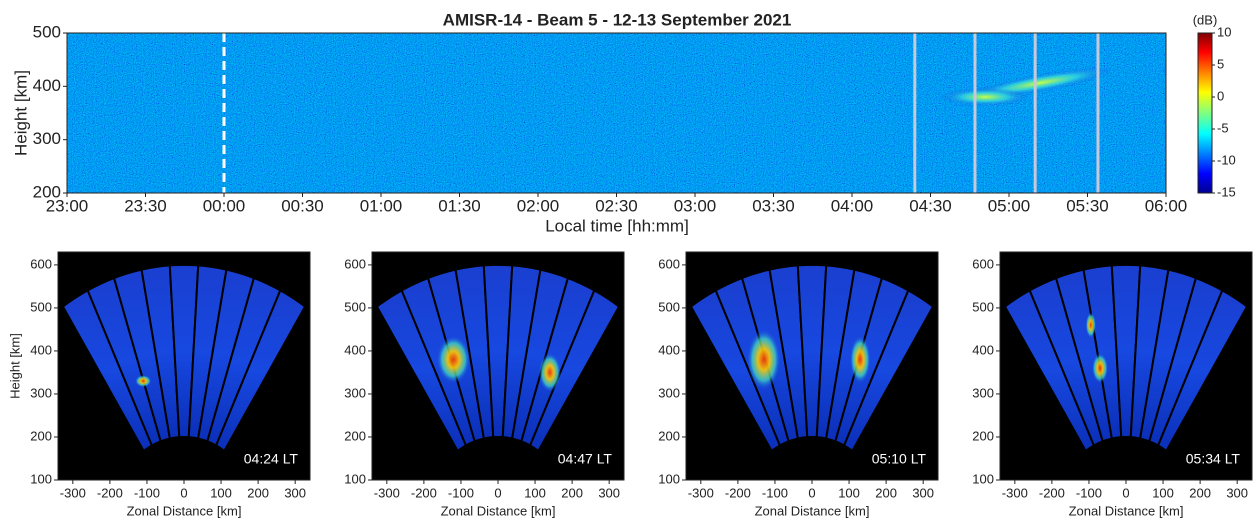 This screenshot has width=1253, height=522. What do you see at coordinates (1224, 31) in the screenshot?
I see `colorbar-tick-label: 10` at bounding box center [1224, 31].